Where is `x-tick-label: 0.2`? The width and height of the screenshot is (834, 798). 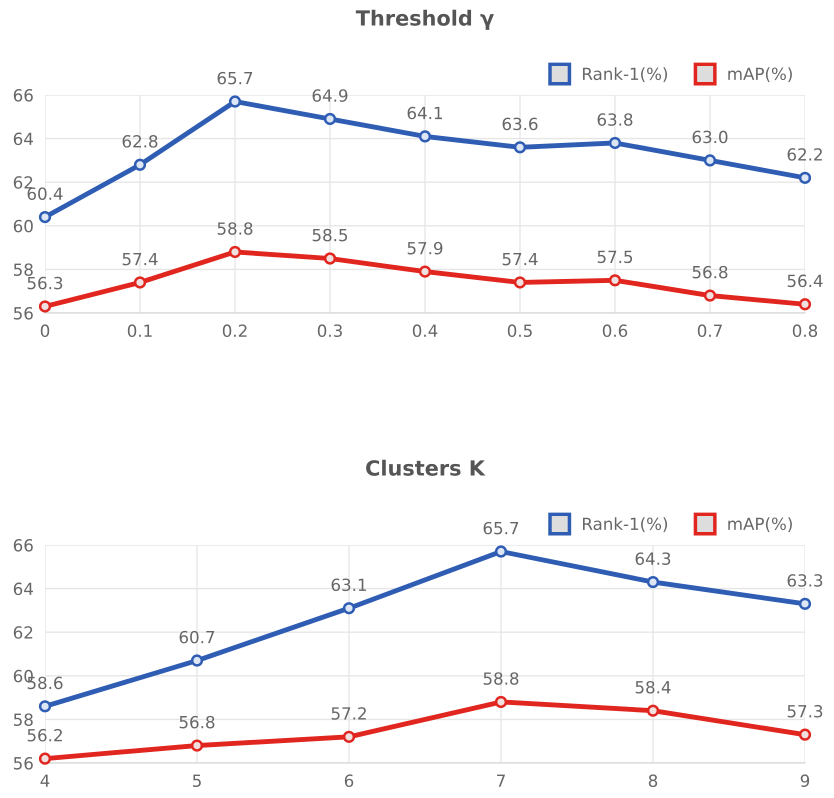
x-tick-label: 0.2 is located at coordinates (234, 331).